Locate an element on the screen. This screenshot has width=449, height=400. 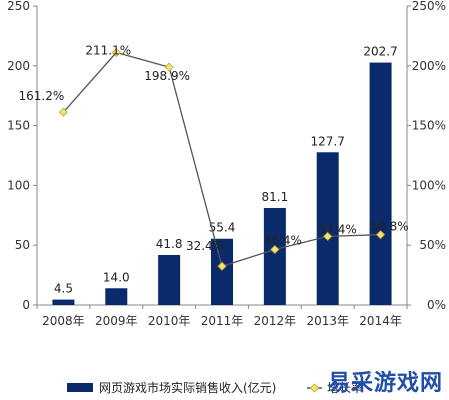
x-tick-label: 2009年 is located at coordinates (116, 321).